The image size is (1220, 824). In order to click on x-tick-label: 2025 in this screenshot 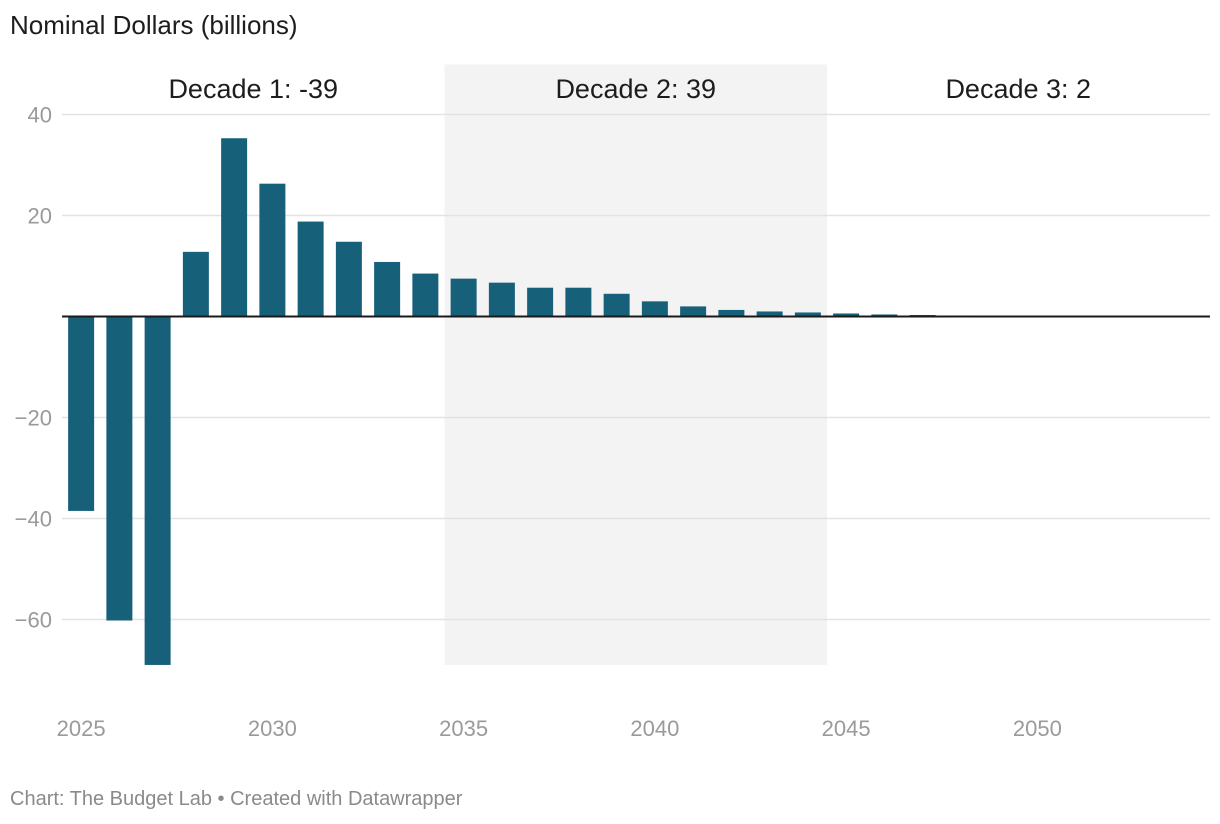, I will do `click(81, 728)`.